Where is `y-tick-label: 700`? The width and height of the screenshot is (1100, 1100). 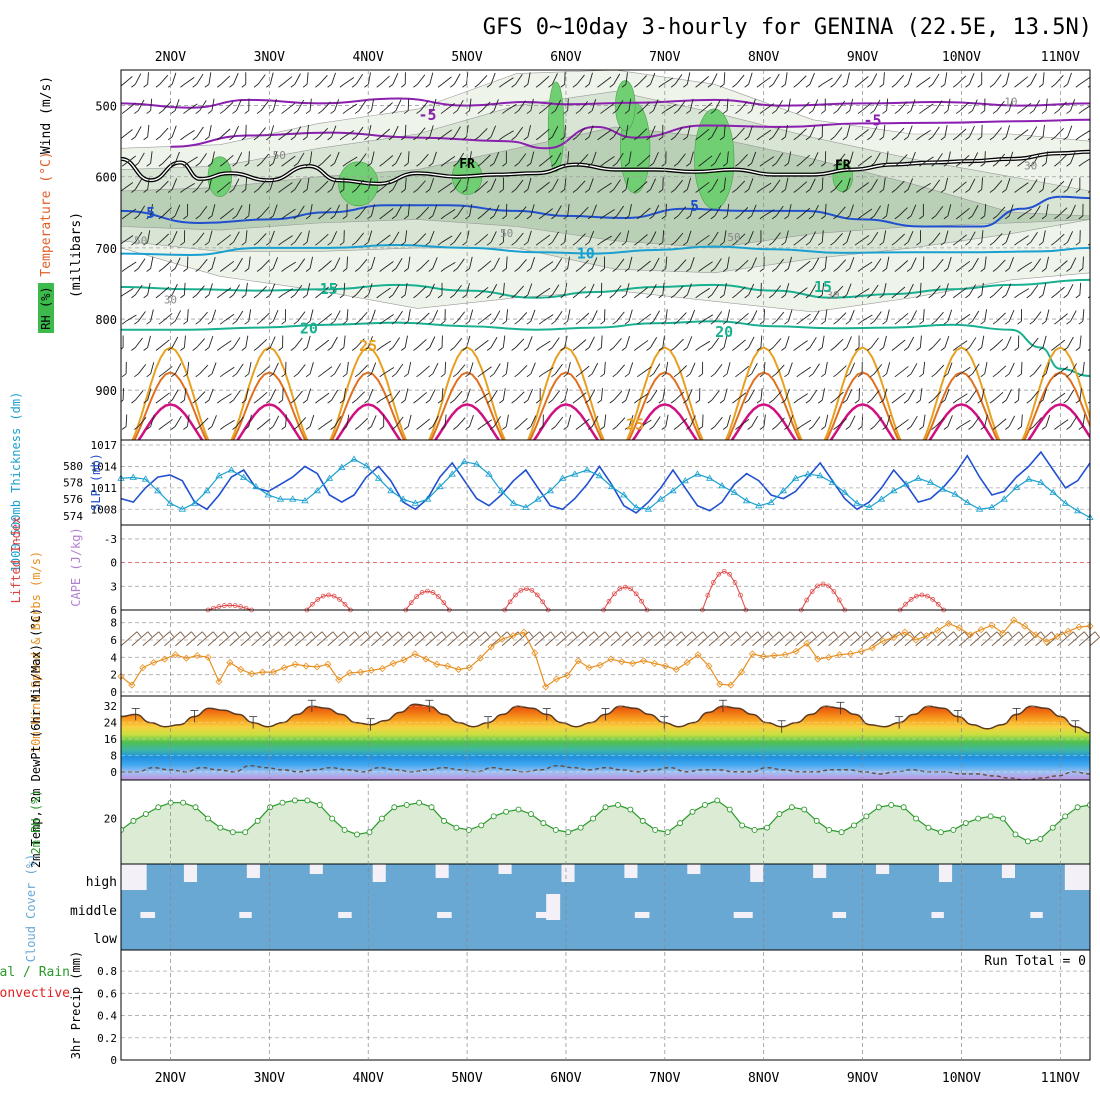 y-tick-label: 700 is located at coordinates (106, 249).